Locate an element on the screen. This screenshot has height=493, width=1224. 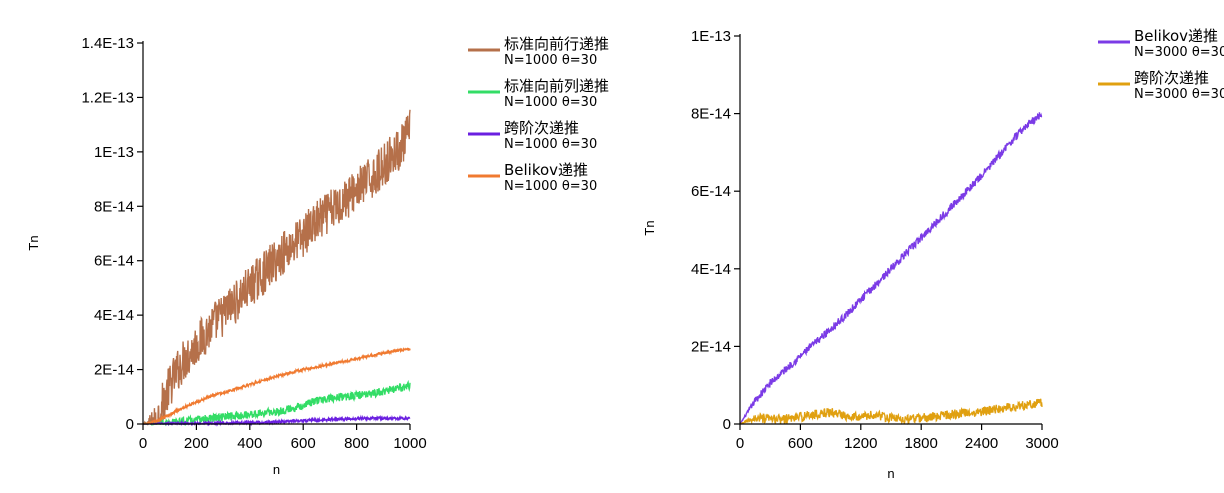
x-tick-label: 1800 is located at coordinates (921, 443).